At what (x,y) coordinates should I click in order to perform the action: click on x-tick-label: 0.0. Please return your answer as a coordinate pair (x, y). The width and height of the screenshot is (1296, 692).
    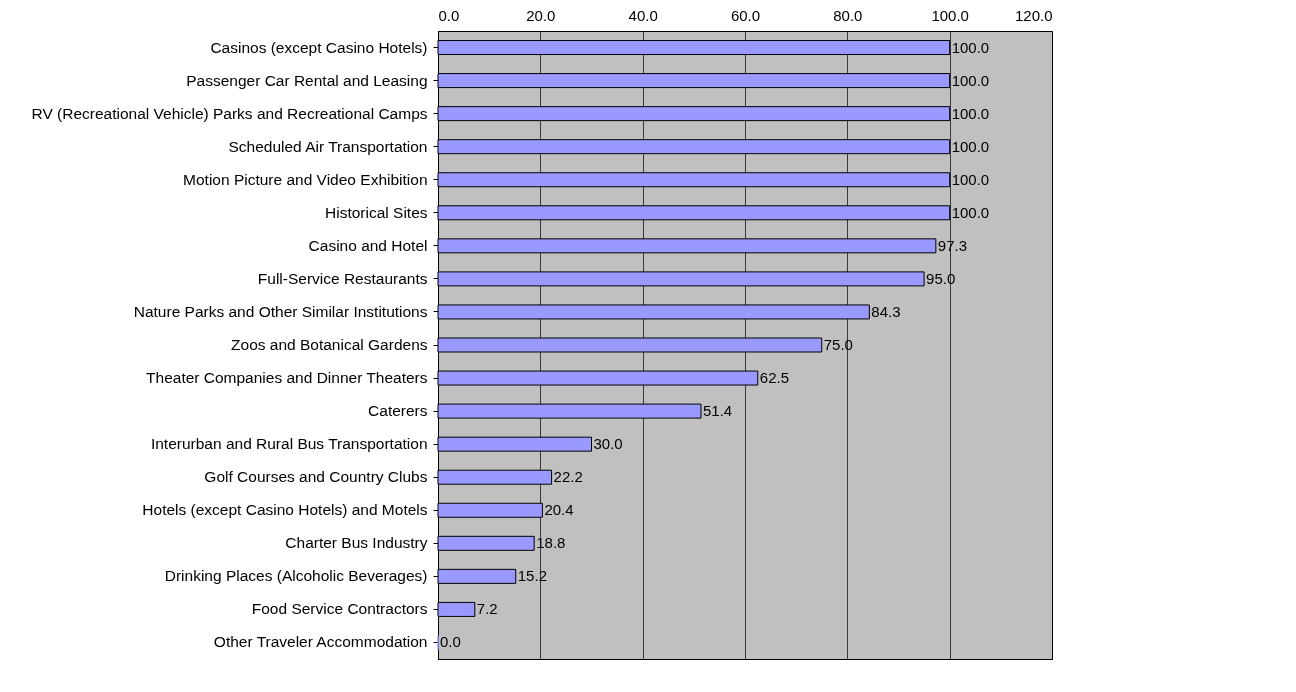
    Looking at the image, I should click on (449, 15).